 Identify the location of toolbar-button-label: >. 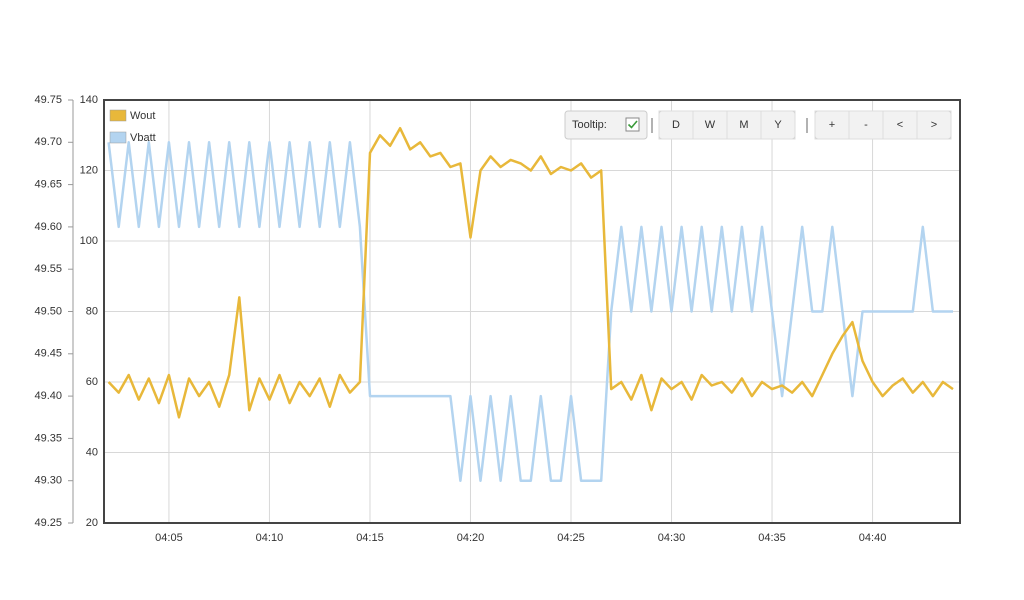
(934, 125).